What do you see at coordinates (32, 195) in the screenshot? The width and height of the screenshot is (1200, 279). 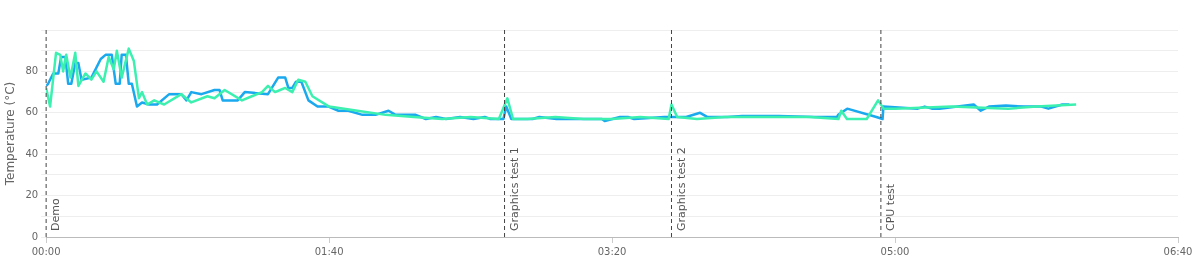 I see `y-tick-label: 20` at bounding box center [32, 195].